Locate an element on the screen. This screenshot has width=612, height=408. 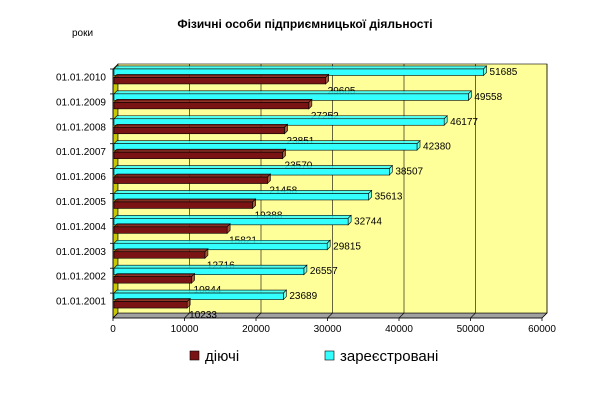
x-tick-label: 20000 is located at coordinates (256, 329).